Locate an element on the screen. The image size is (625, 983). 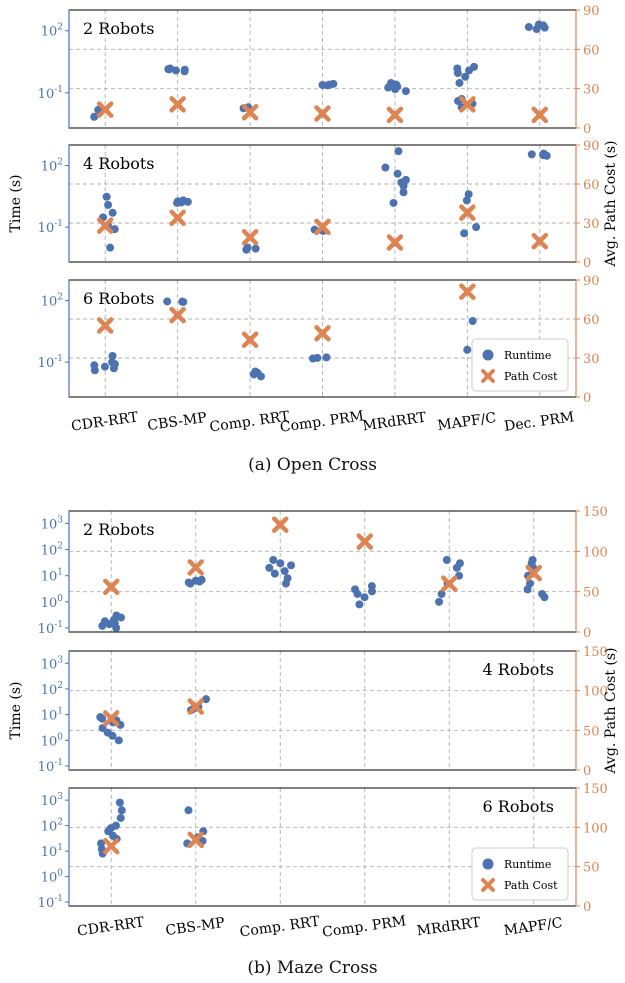
x-tick-label: Comp. PRM is located at coordinates (364, 927).